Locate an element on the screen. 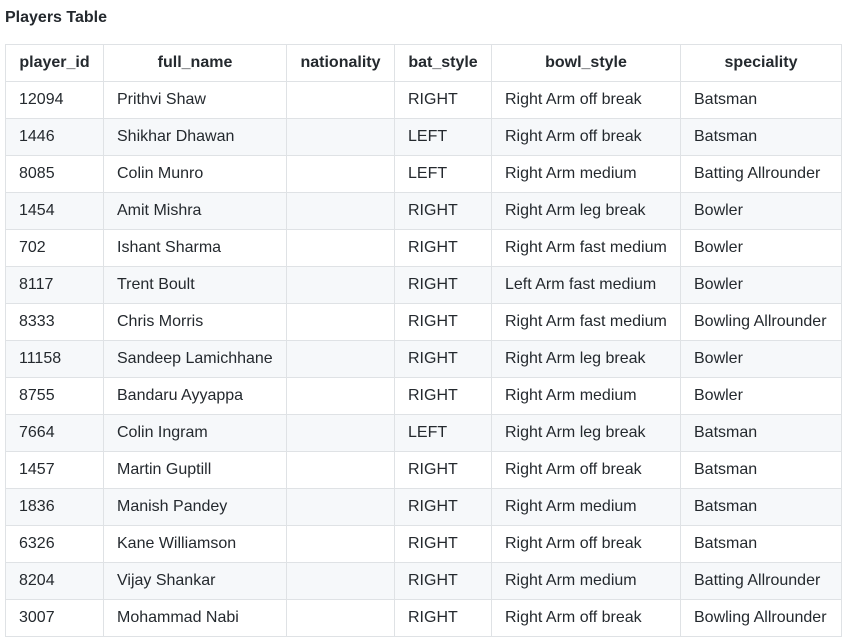 Image resolution: width=847 pixels, height=637 pixels. column-header-nationality: nationality is located at coordinates (340, 63).